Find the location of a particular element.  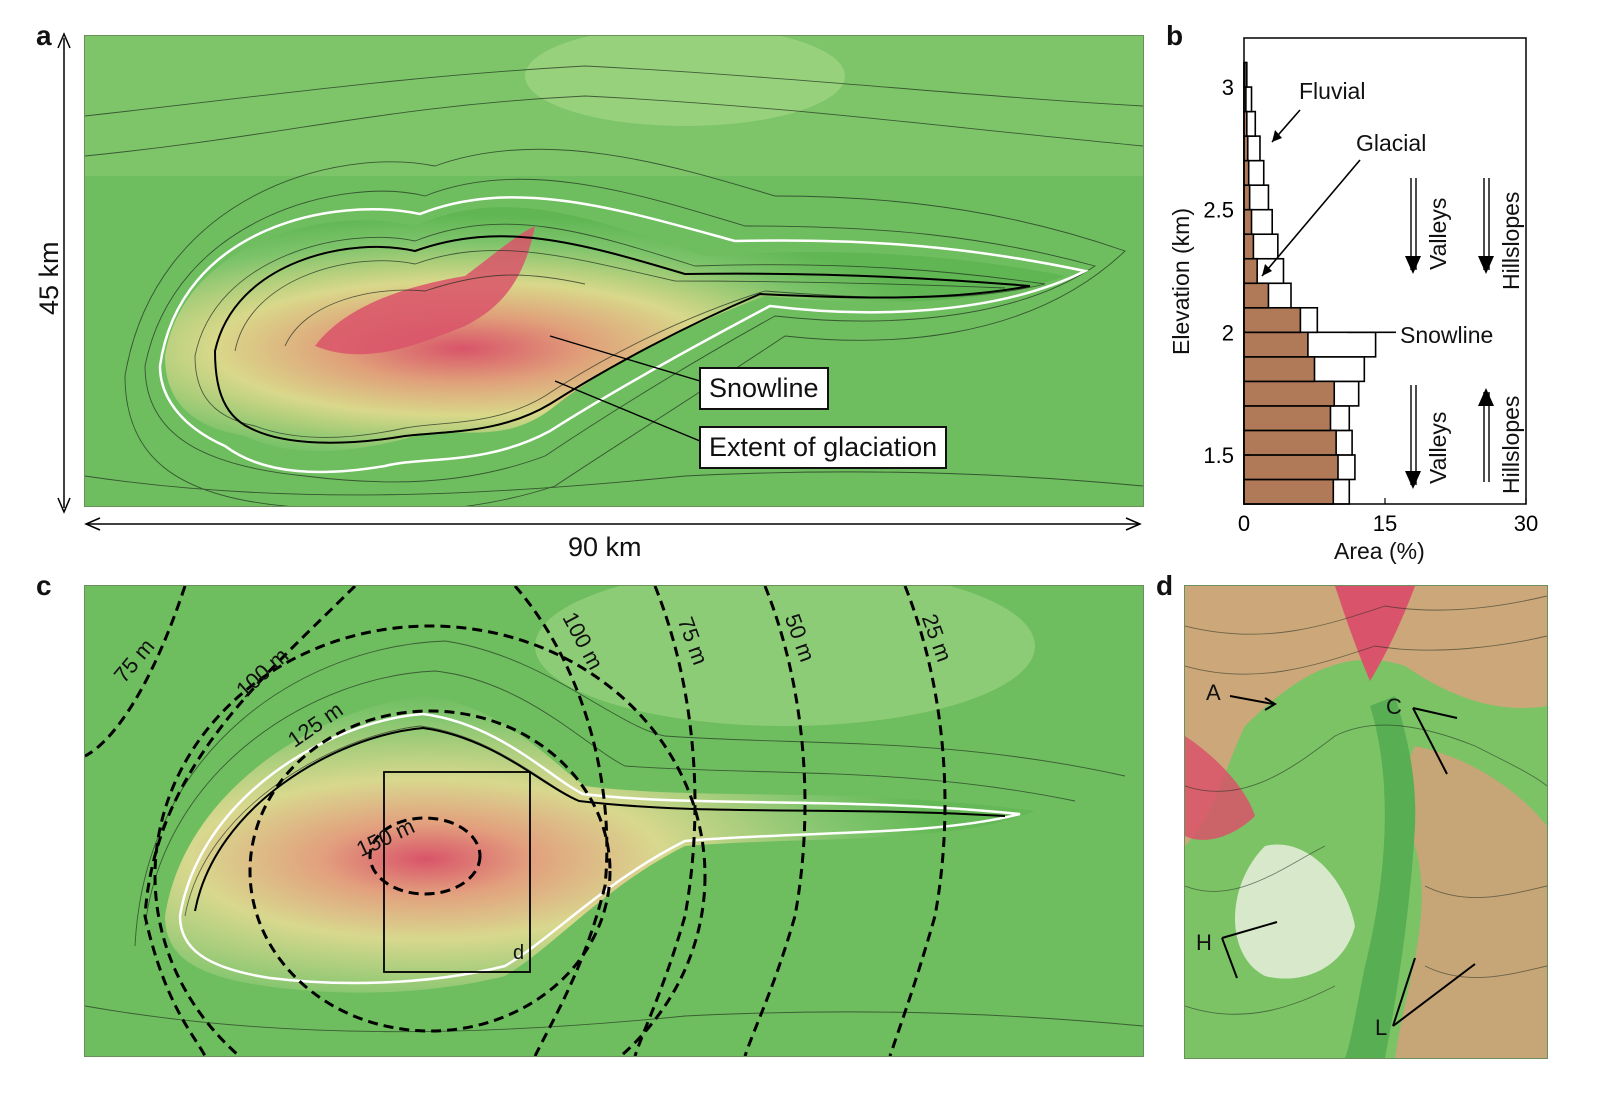

callout-snowline: Snowline is located at coordinates (764, 388).